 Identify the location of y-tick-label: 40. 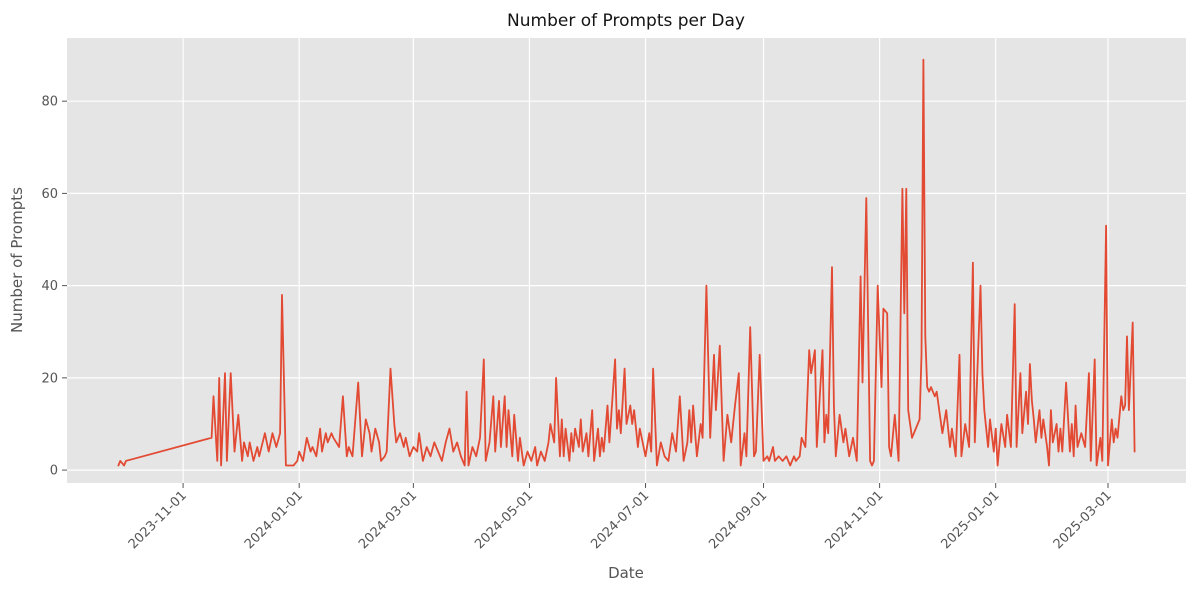
(49, 286).